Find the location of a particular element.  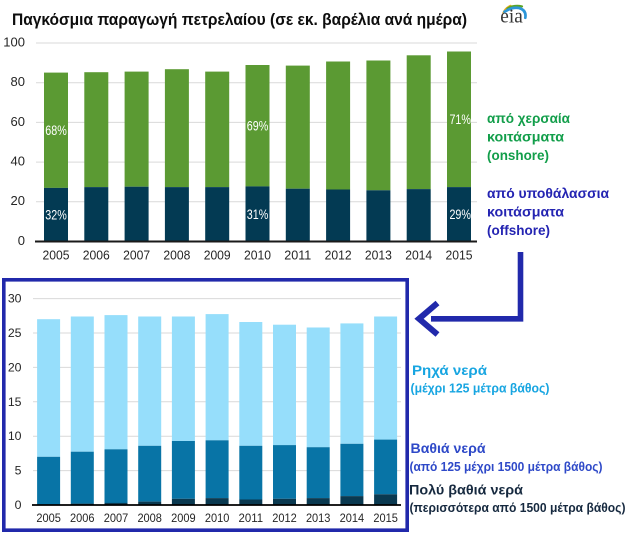

svg-text: 29% is located at coordinates (460, 214).